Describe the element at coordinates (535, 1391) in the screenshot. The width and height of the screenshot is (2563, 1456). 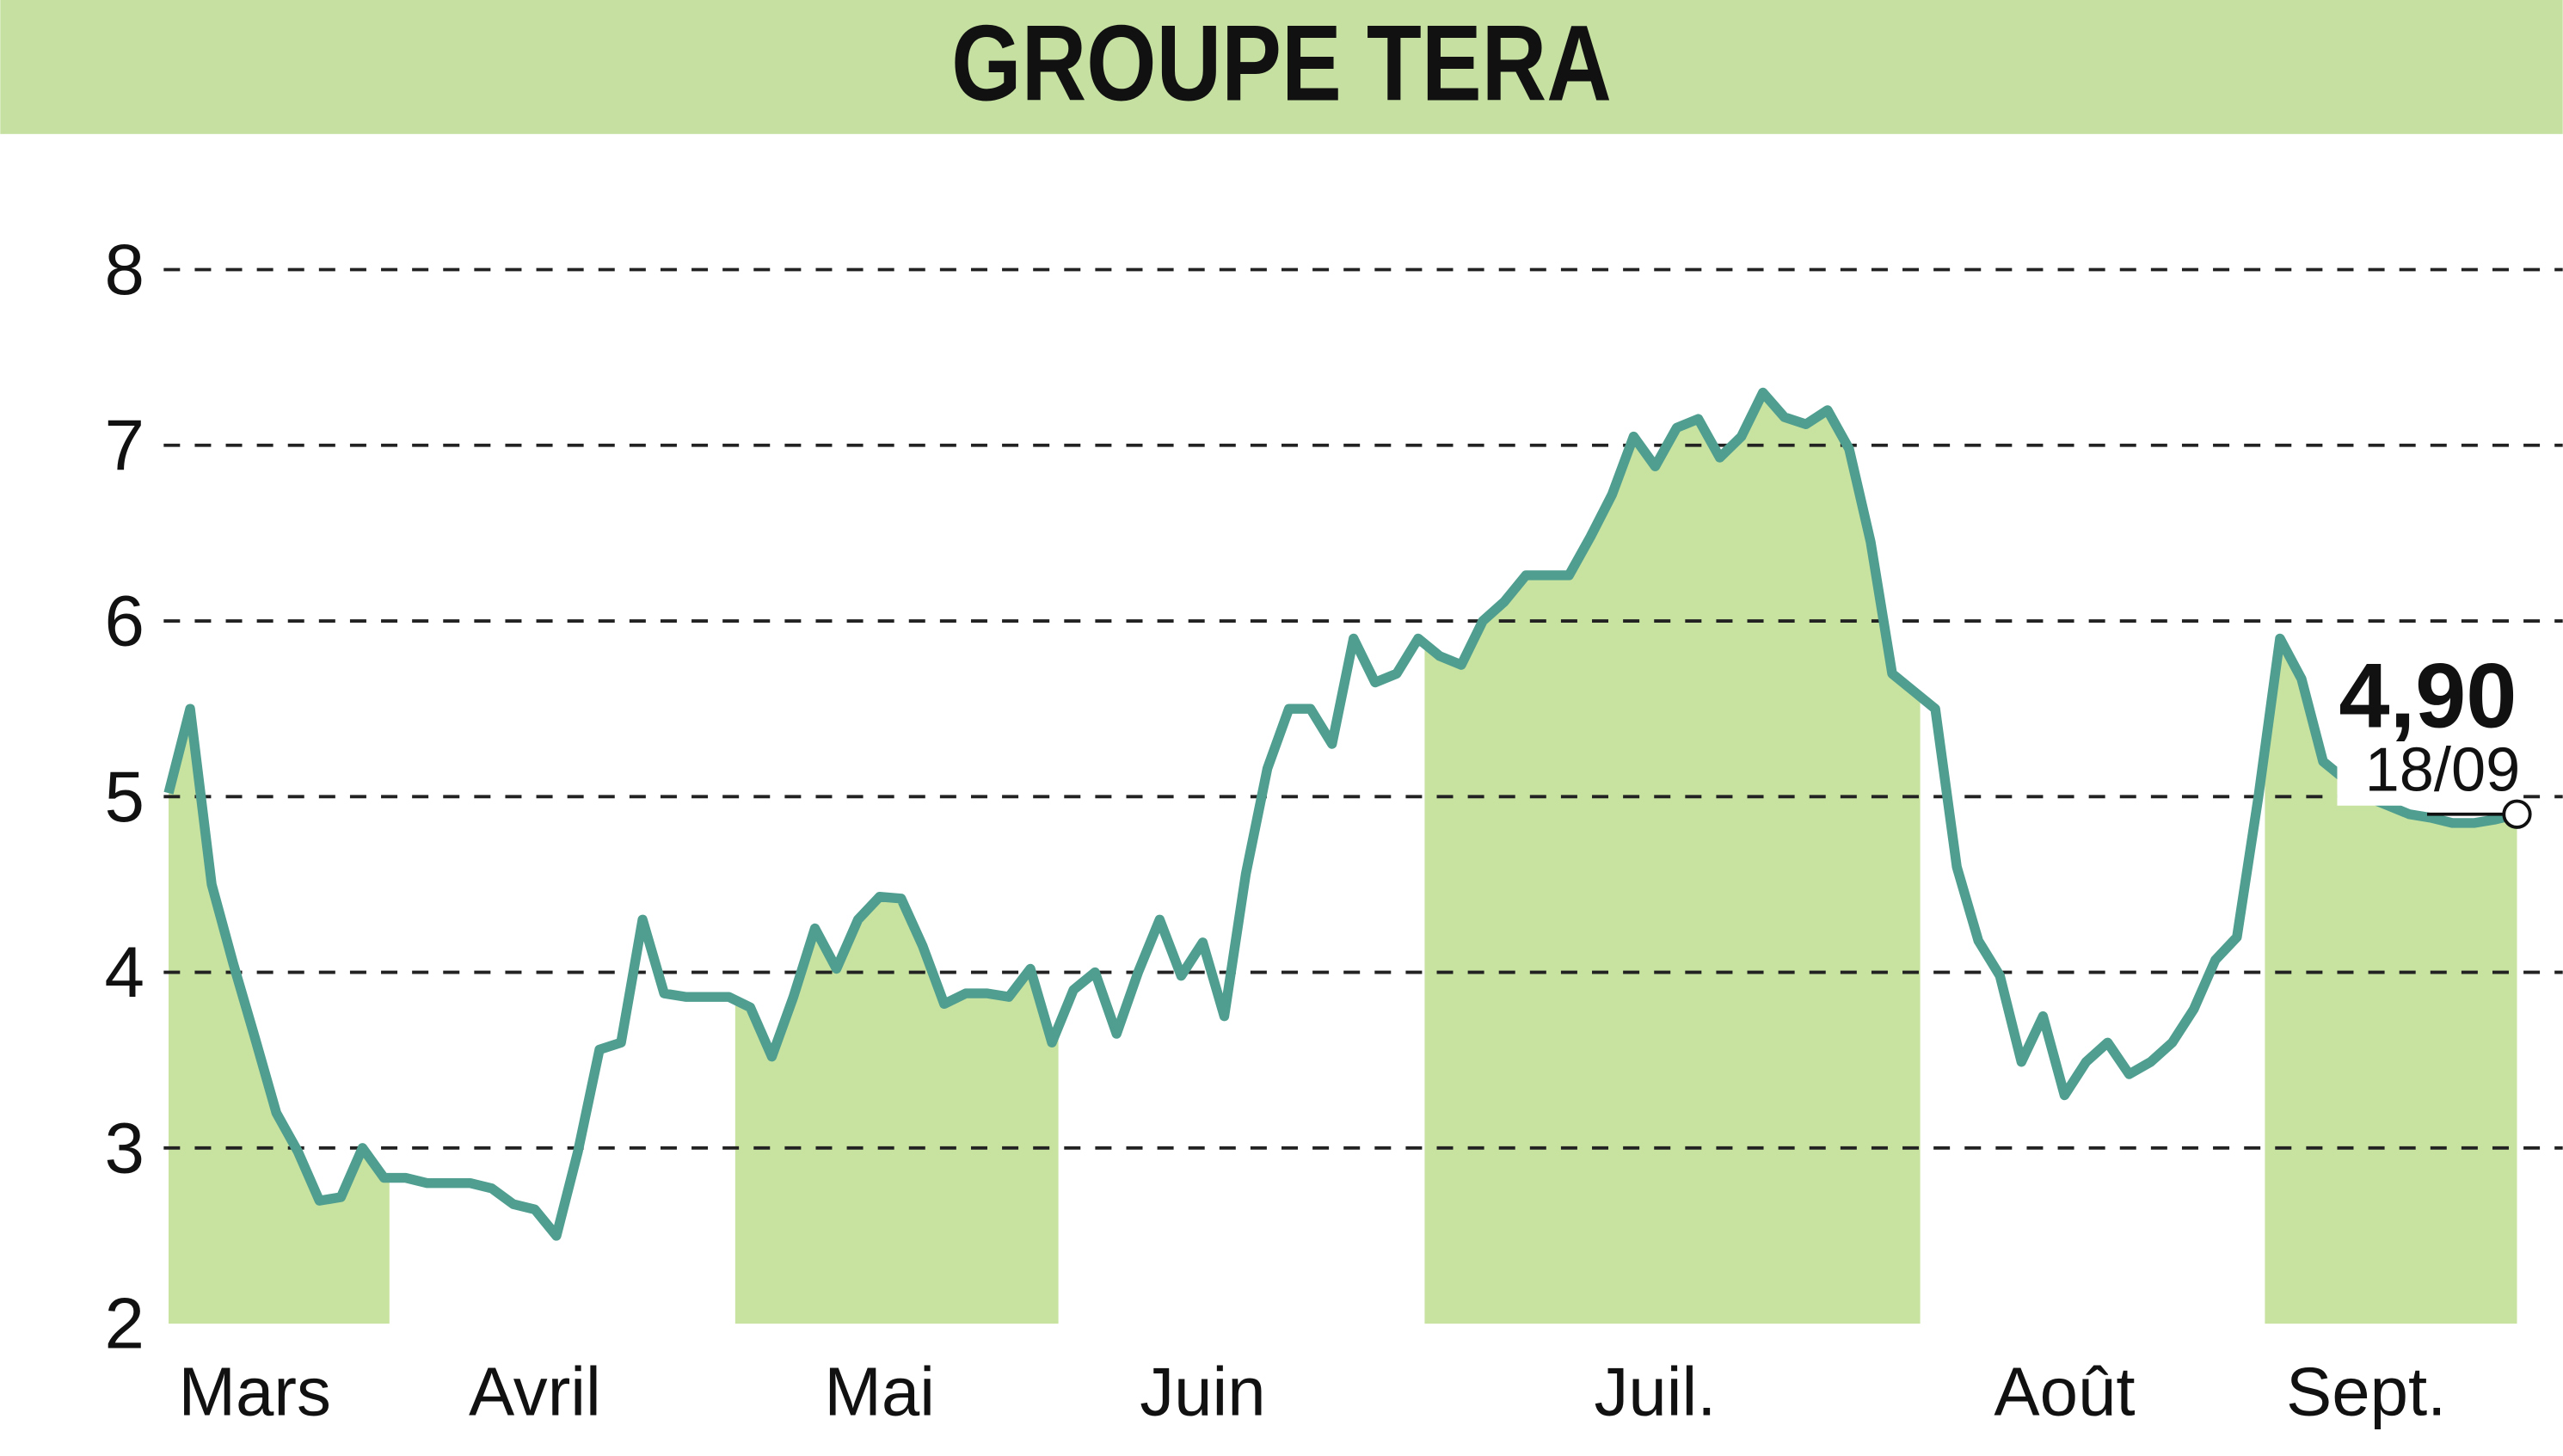
I see `x-tick-label: Avril` at that location.